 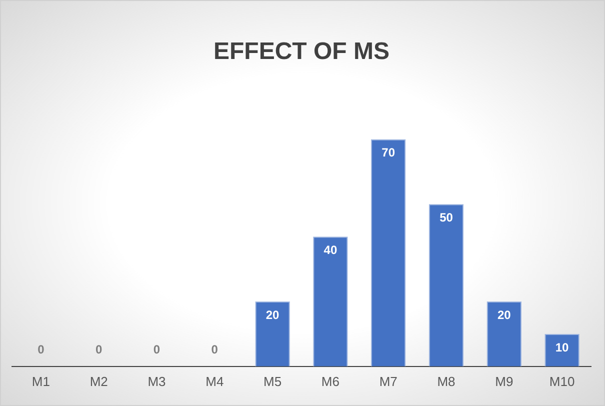 What do you see at coordinates (302, 52) in the screenshot?
I see `chart-title: EFFECT OF MS` at bounding box center [302, 52].